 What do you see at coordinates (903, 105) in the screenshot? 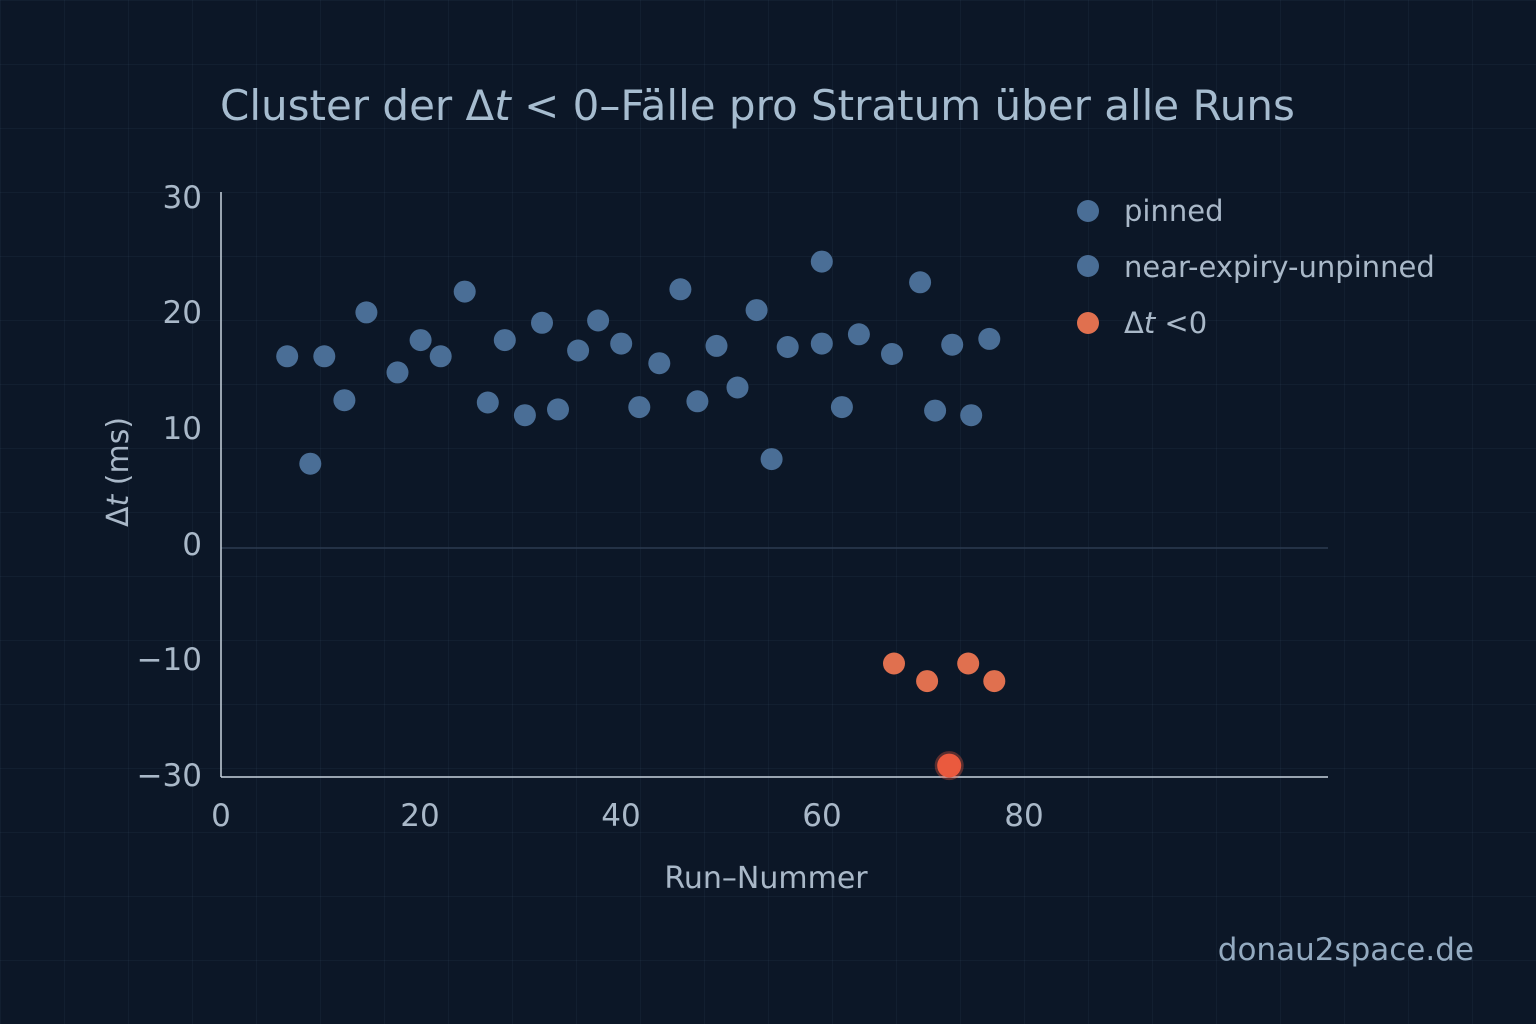
I see `chart-title-part-2: < 0–Fälle pro Stratum über alle Runs` at bounding box center [903, 105].